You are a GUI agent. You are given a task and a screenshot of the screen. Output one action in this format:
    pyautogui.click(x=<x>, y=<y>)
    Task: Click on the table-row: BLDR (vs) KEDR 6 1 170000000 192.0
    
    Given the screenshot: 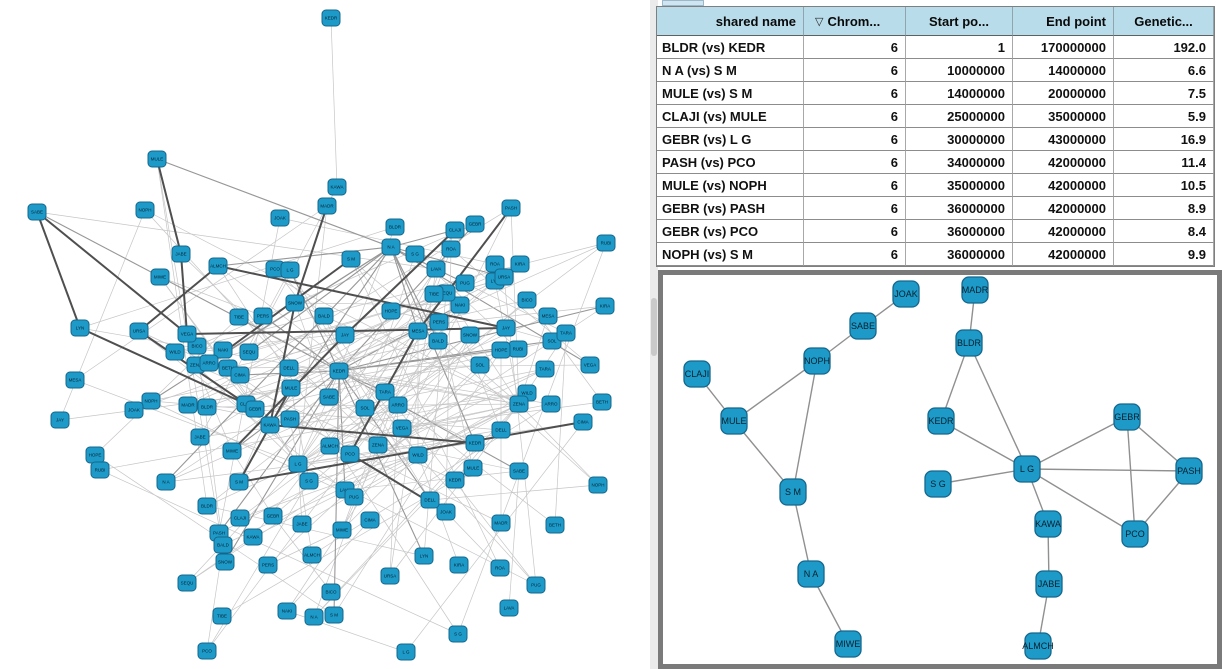 What is the action you would take?
    pyautogui.click(x=935, y=47)
    